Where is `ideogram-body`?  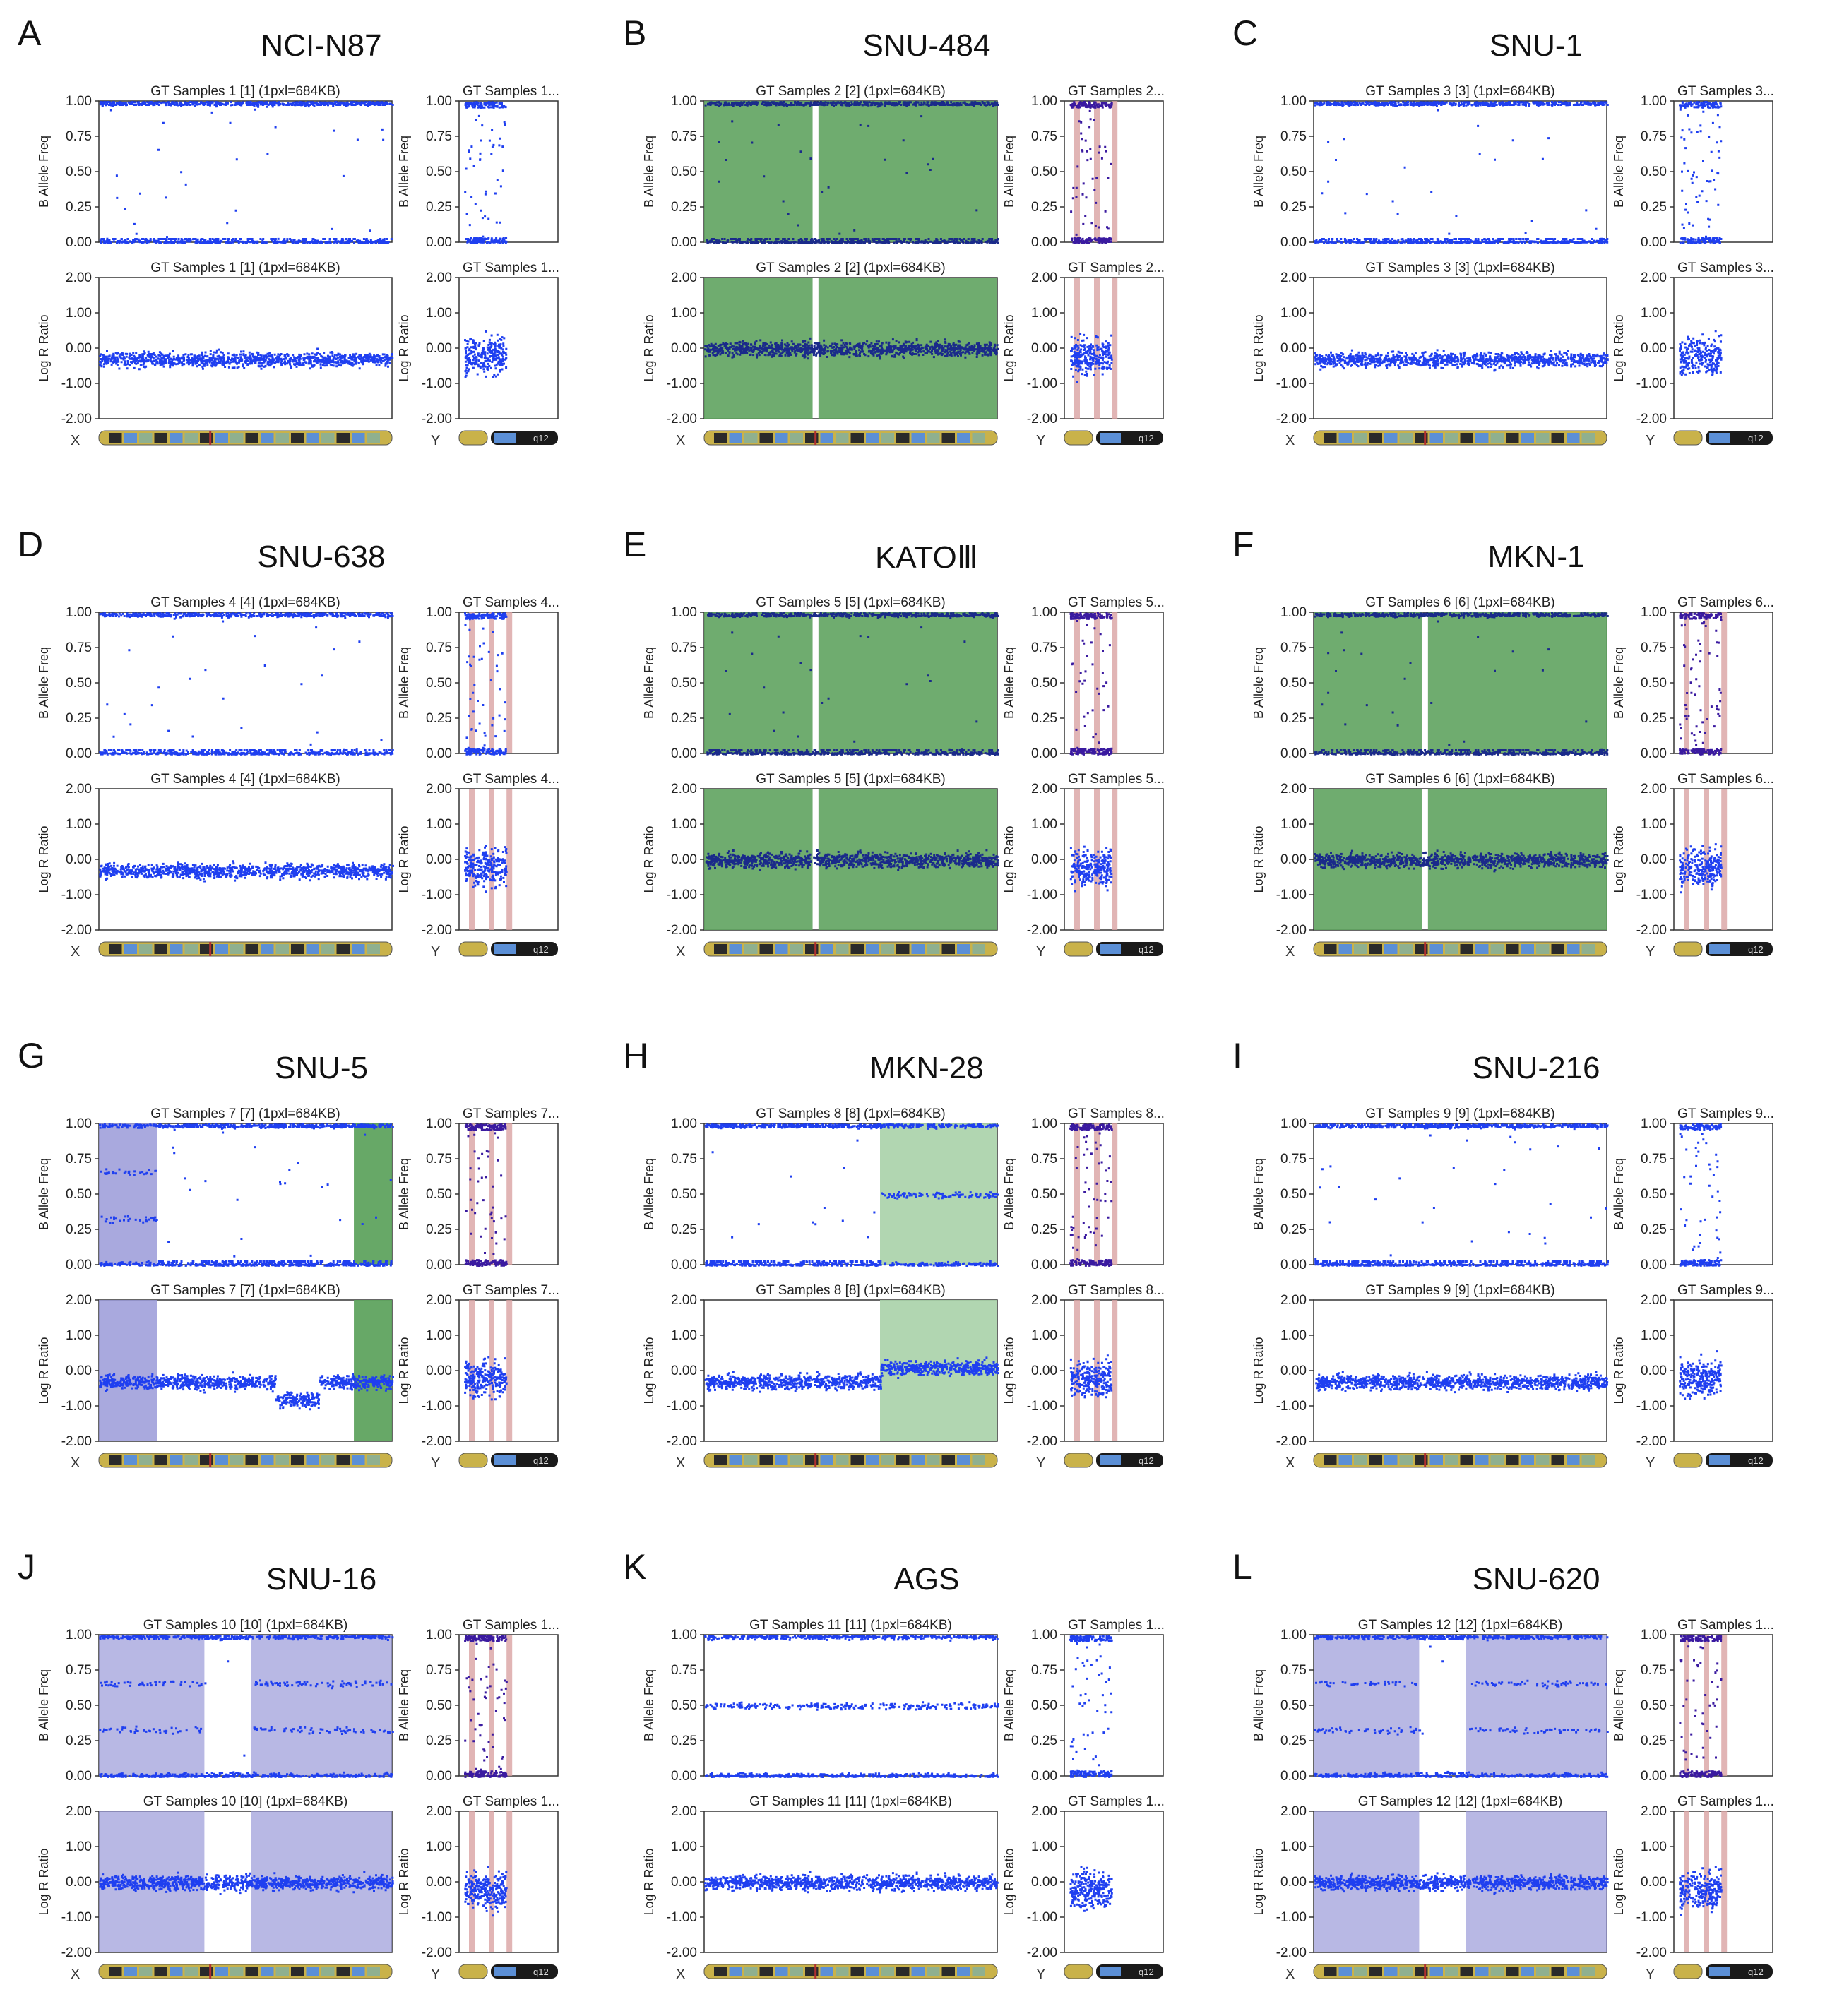
ideogram-body is located at coordinates (1688, 1461).